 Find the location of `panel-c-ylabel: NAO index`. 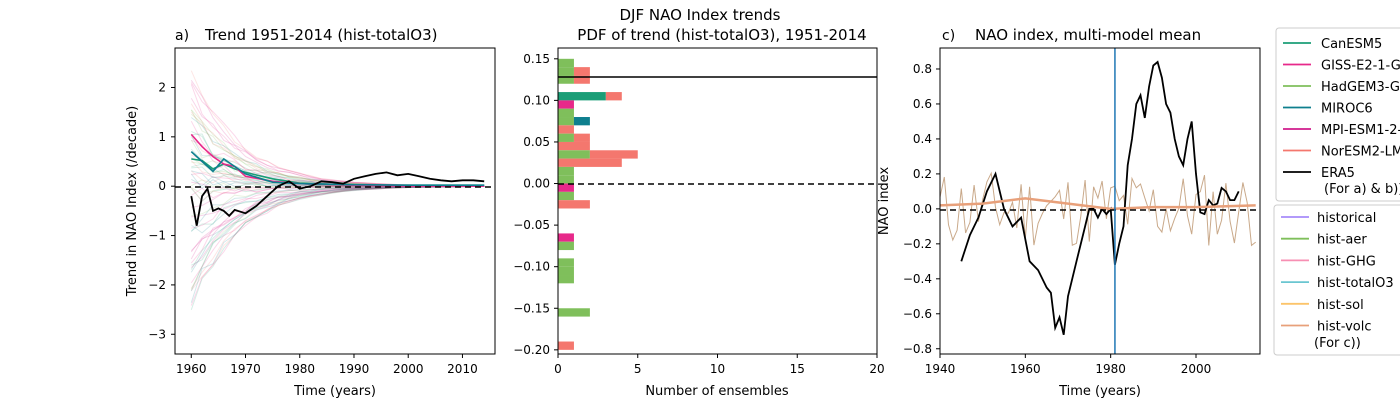

panel-c-ylabel: NAO index is located at coordinates (884, 201).